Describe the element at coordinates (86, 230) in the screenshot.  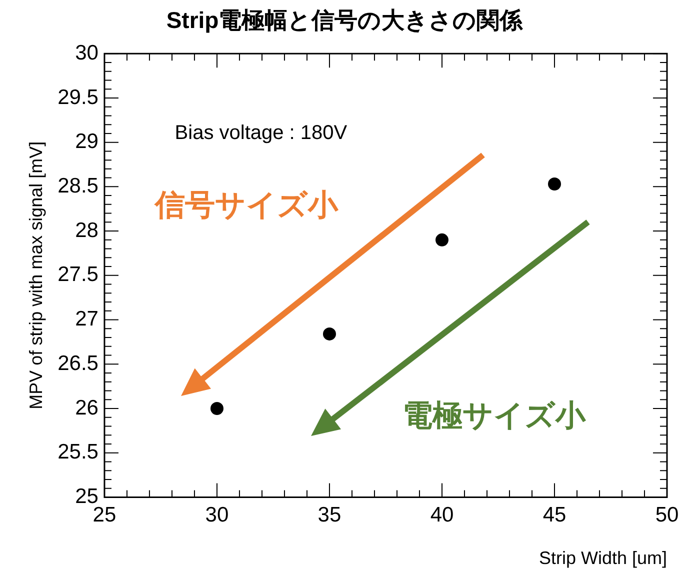
I see `y-tick-label: 28` at that location.